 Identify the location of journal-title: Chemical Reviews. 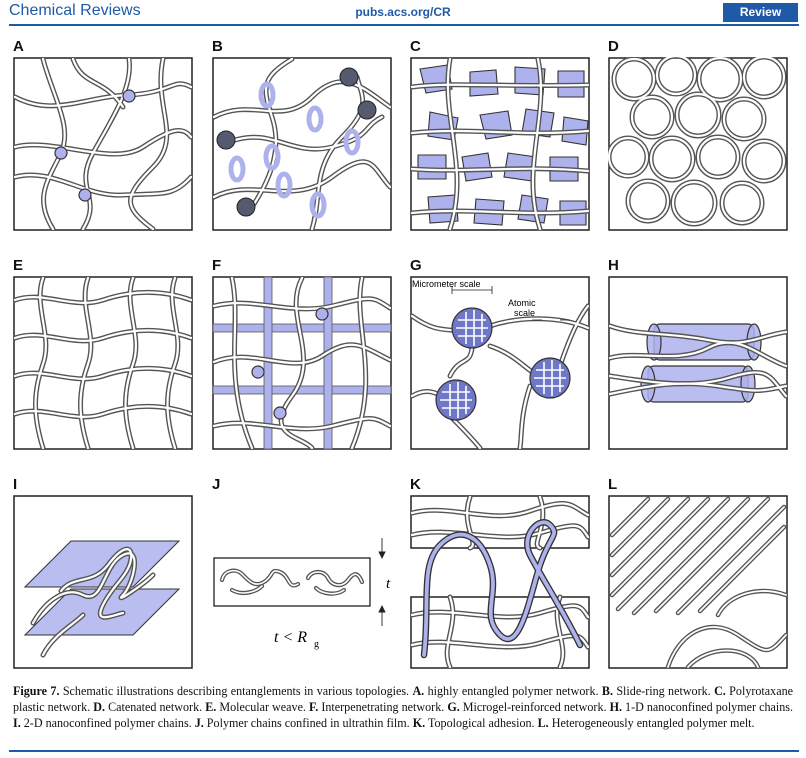
(75, 10).